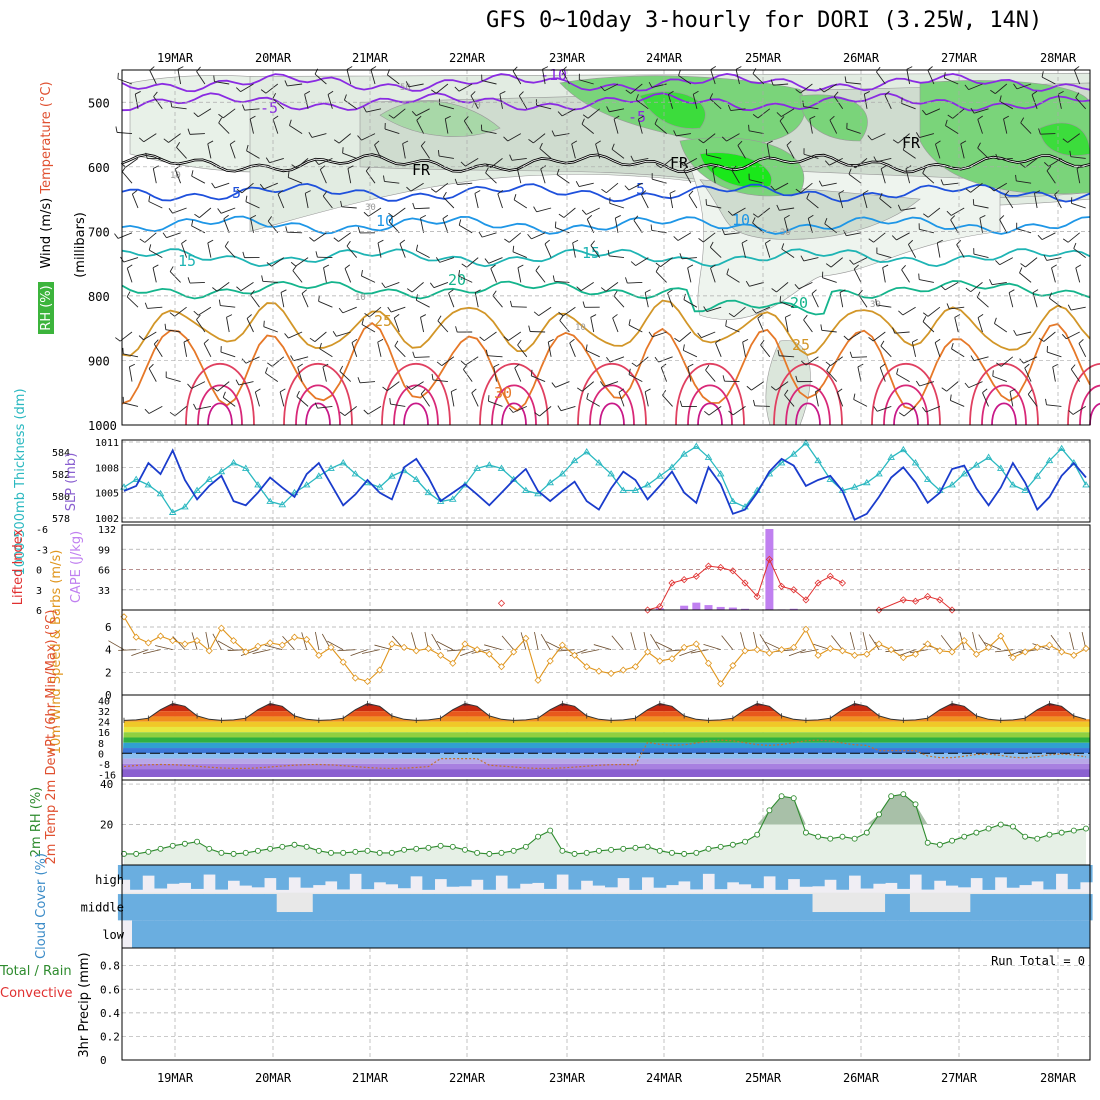 Image resolution: width=1100 pixels, height=1100 pixels. Describe the element at coordinates (457, 280) in the screenshot. I see `contour-label: 20` at that location.